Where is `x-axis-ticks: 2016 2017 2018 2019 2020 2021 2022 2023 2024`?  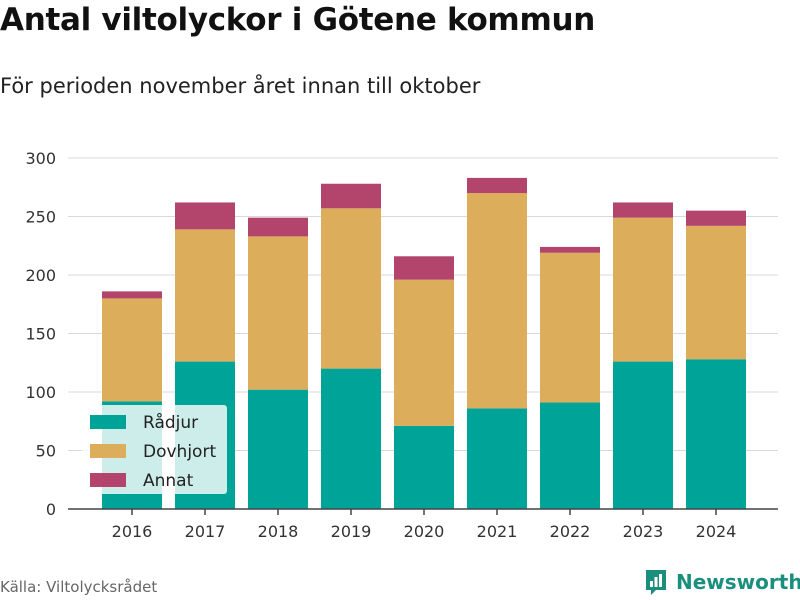
x-axis-ticks: 2016 2017 2018 2019 2020 2021 2022 2023 2024 is located at coordinates (424, 525).